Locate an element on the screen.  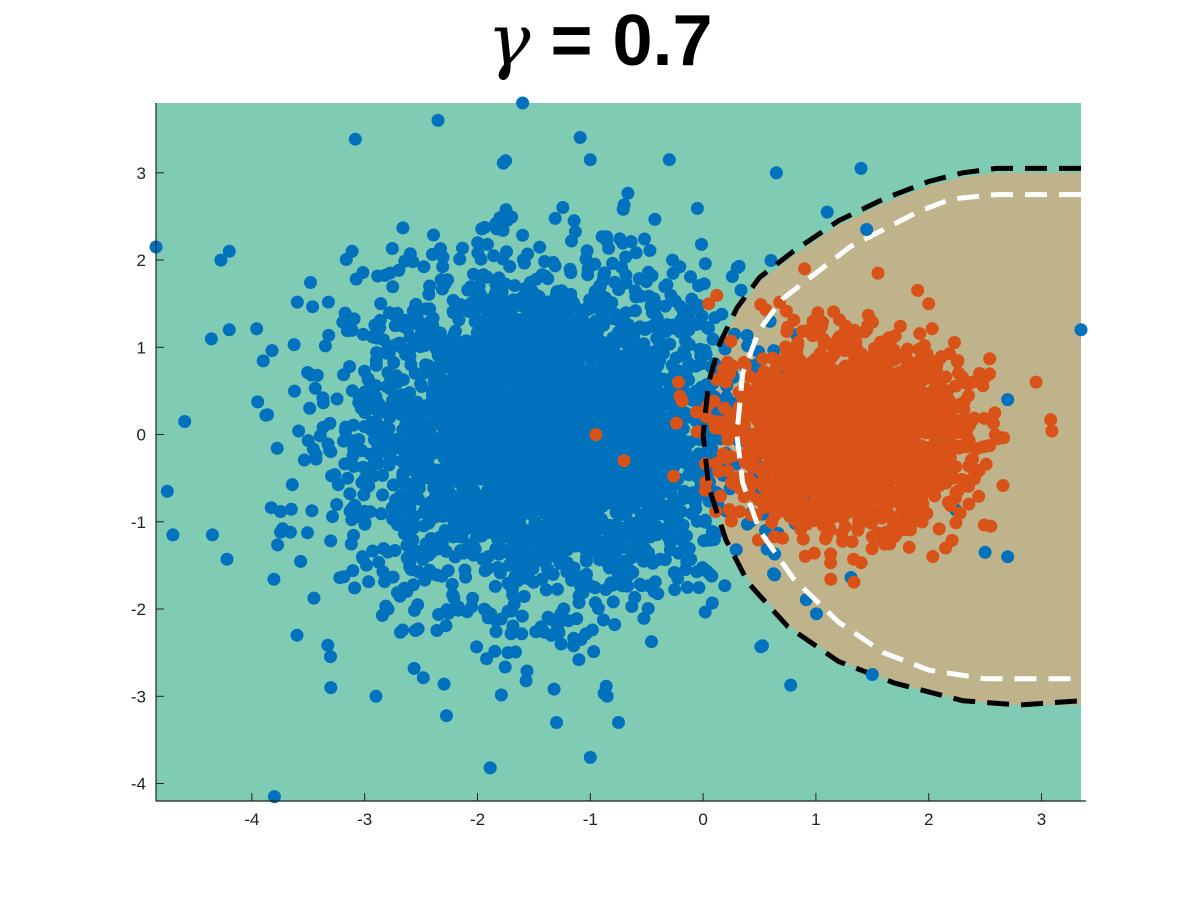
chart-title: γ = 0.7 is located at coordinates (600, 40).